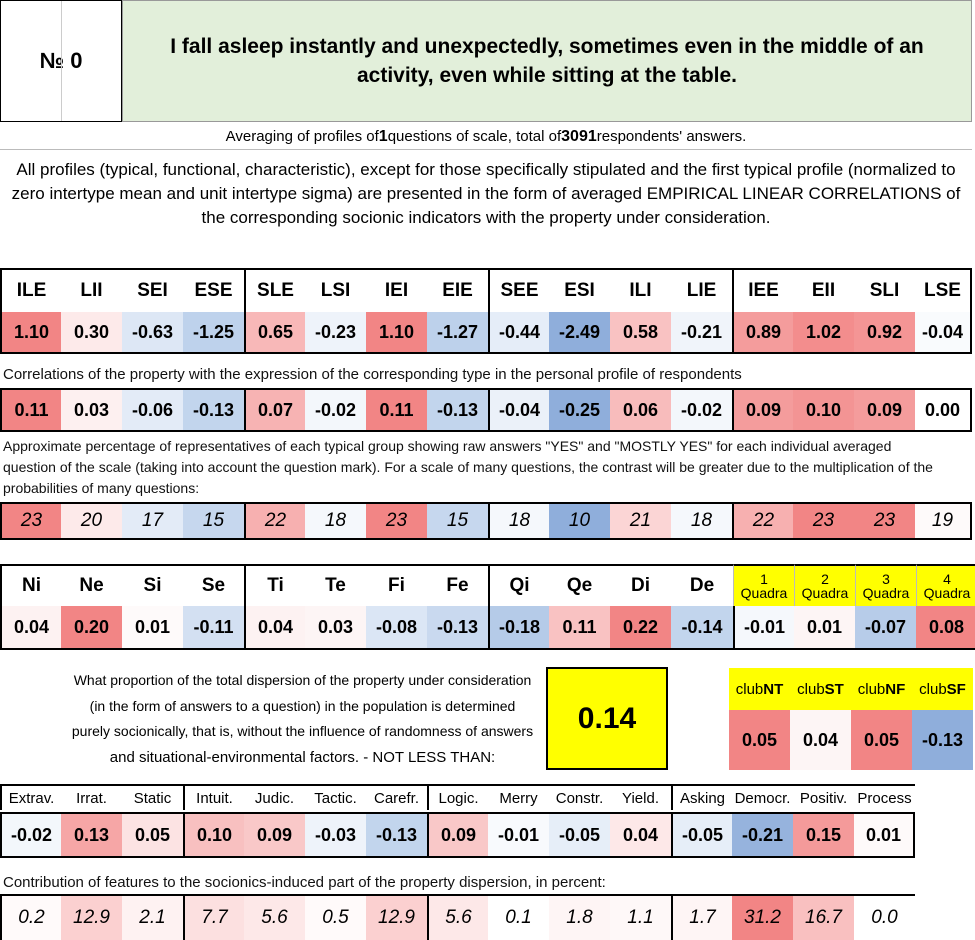 Image resolution: width=975 pixels, height=940 pixels. What do you see at coordinates (640, 410) in the screenshot?
I see `correlation-value-cell: 0.06` at bounding box center [640, 410].